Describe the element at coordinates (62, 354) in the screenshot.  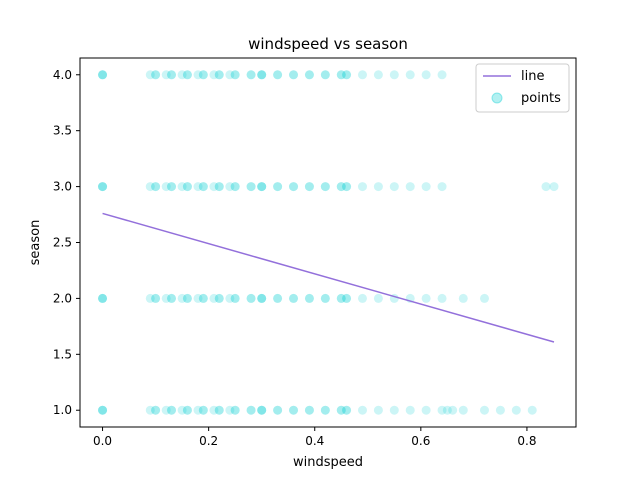
I see `y-tick-label: 1.5` at that location.